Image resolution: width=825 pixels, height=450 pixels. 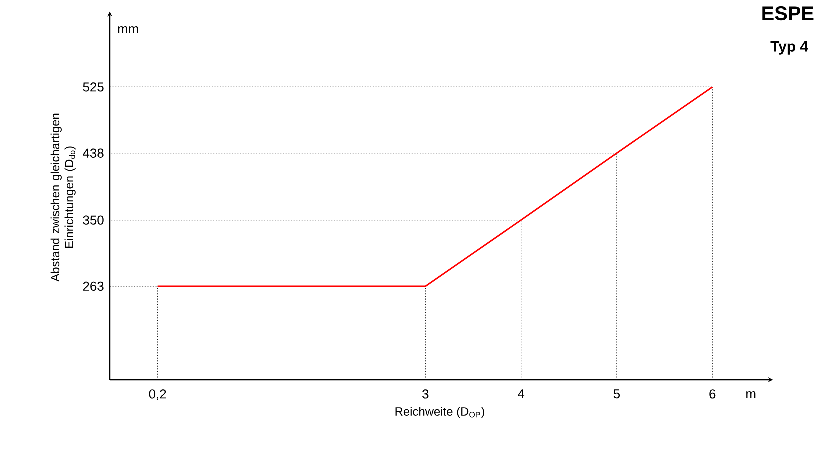 What do you see at coordinates (93, 87) in the screenshot?
I see `y-tick-label: 525` at bounding box center [93, 87].